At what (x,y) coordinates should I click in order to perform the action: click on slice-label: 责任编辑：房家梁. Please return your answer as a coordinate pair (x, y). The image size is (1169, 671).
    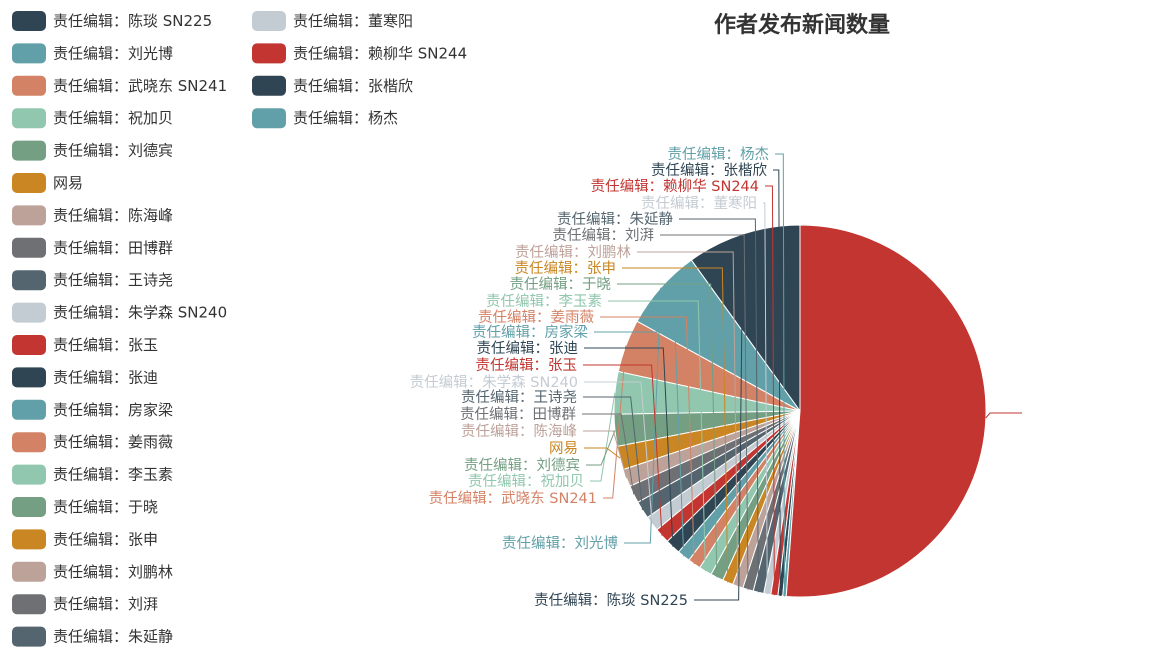
    Looking at the image, I should click on (530, 332).